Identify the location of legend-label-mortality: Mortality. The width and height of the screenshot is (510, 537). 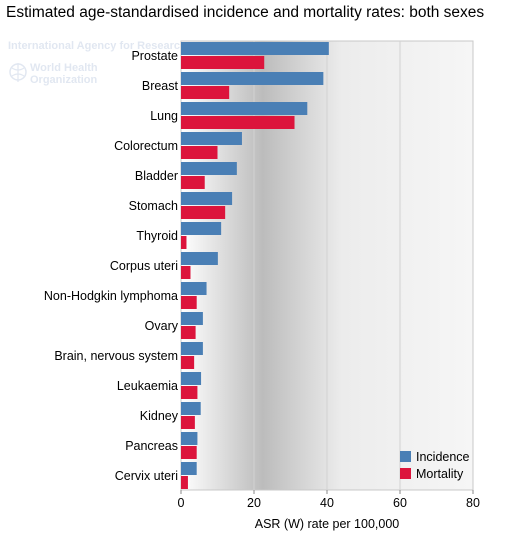
(440, 474).